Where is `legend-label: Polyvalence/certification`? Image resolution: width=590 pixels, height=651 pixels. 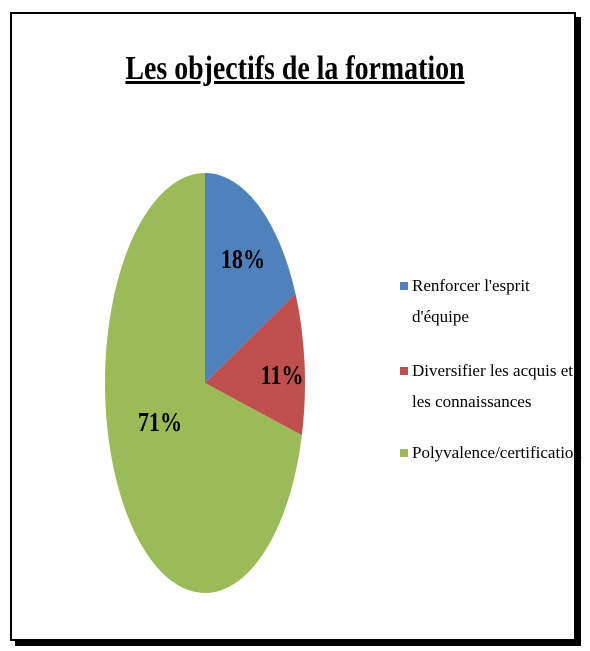
legend-label: Polyvalence/certification is located at coordinates (497, 452).